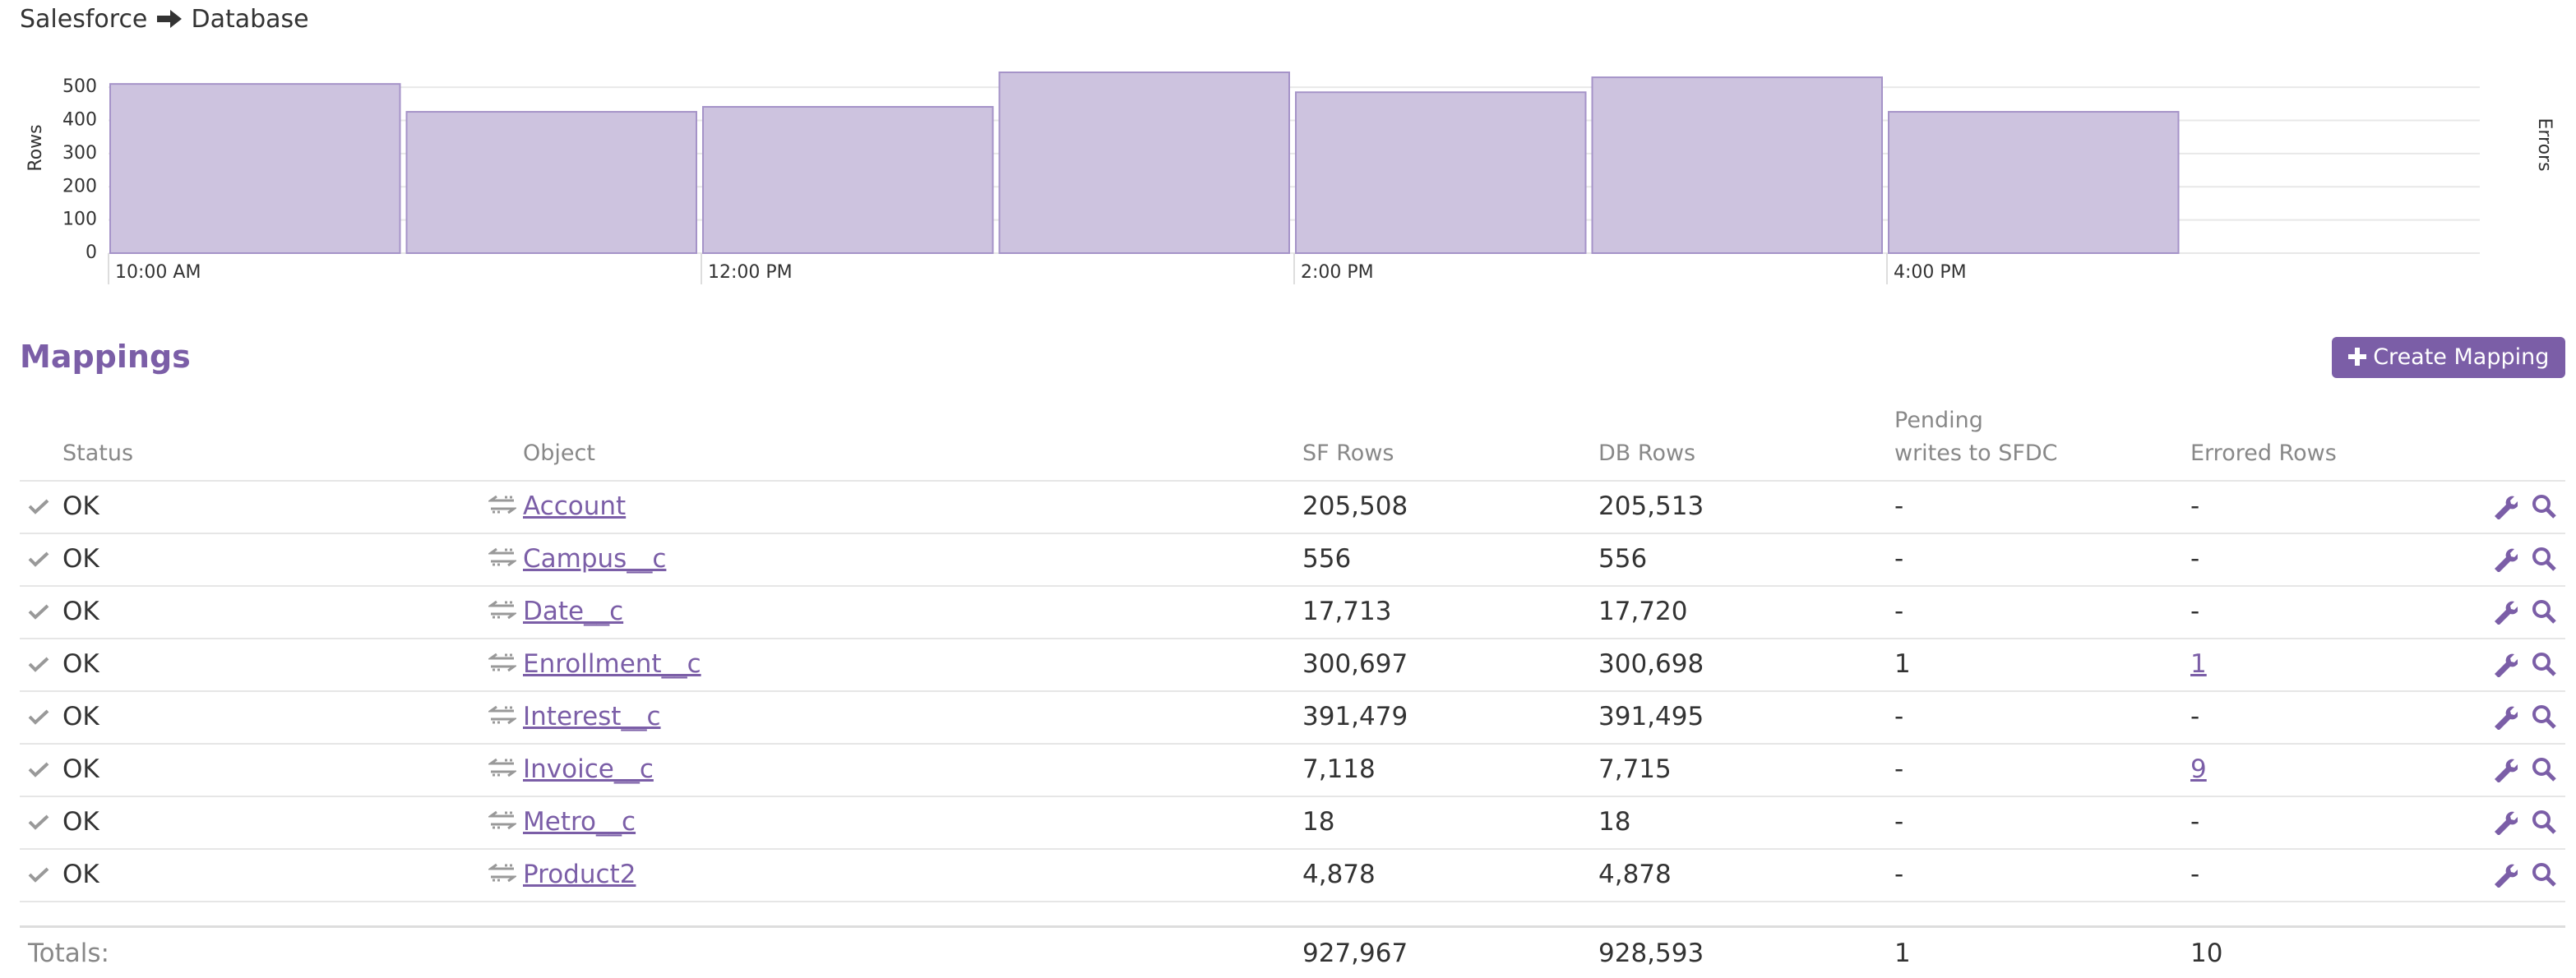 The width and height of the screenshot is (2576, 978). Describe the element at coordinates (68, 953) in the screenshot. I see `totals-label: Totals:` at that location.